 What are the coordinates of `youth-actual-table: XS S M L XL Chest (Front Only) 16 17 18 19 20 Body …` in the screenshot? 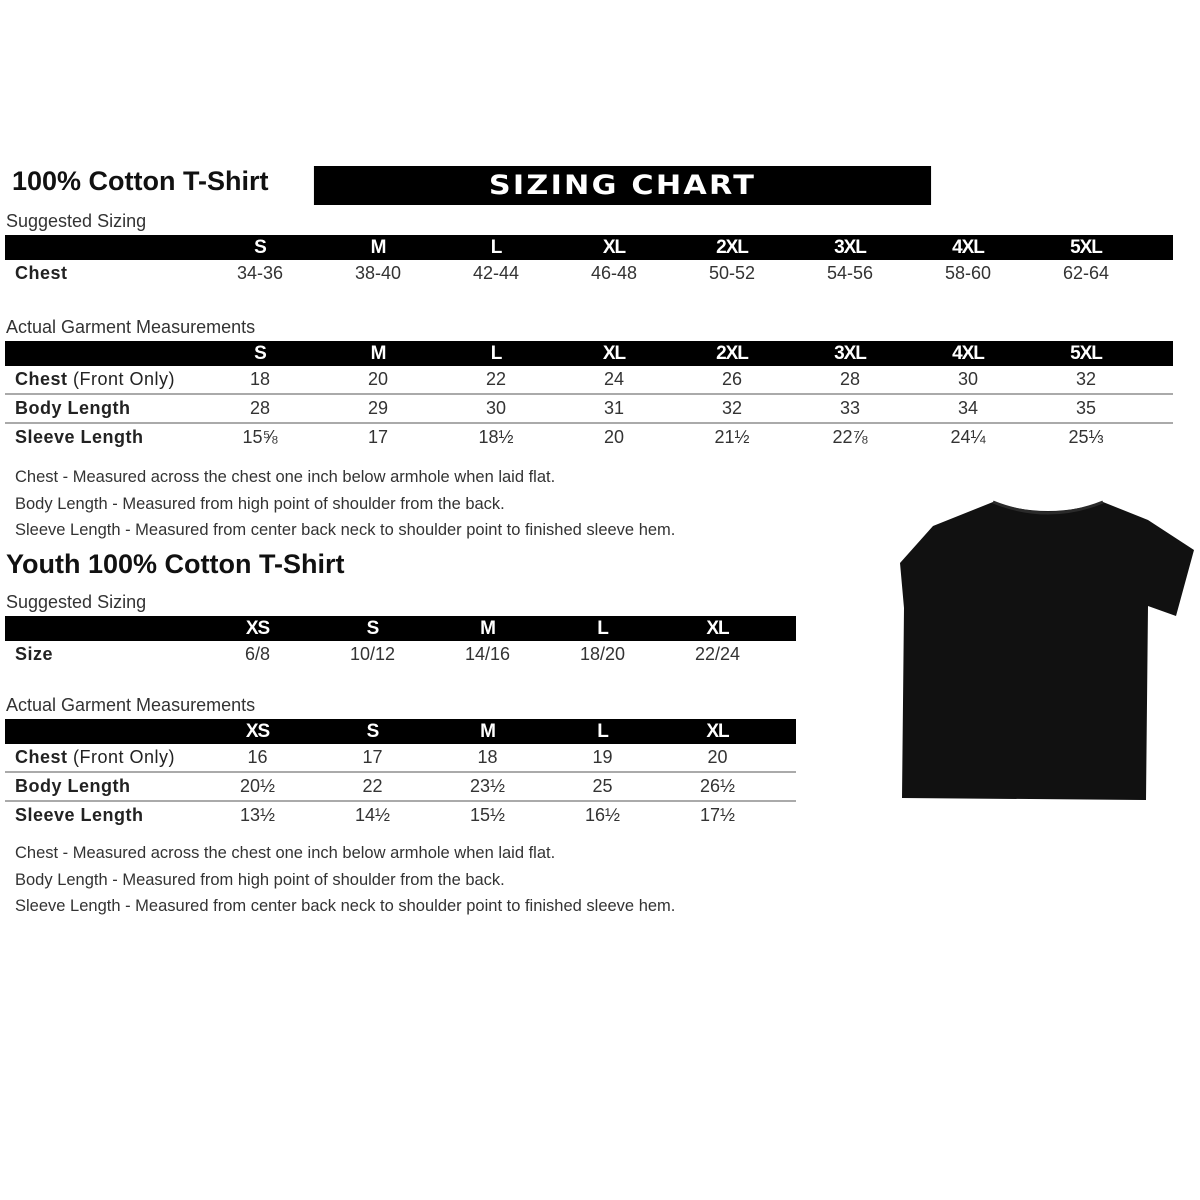 It's located at (400, 774).